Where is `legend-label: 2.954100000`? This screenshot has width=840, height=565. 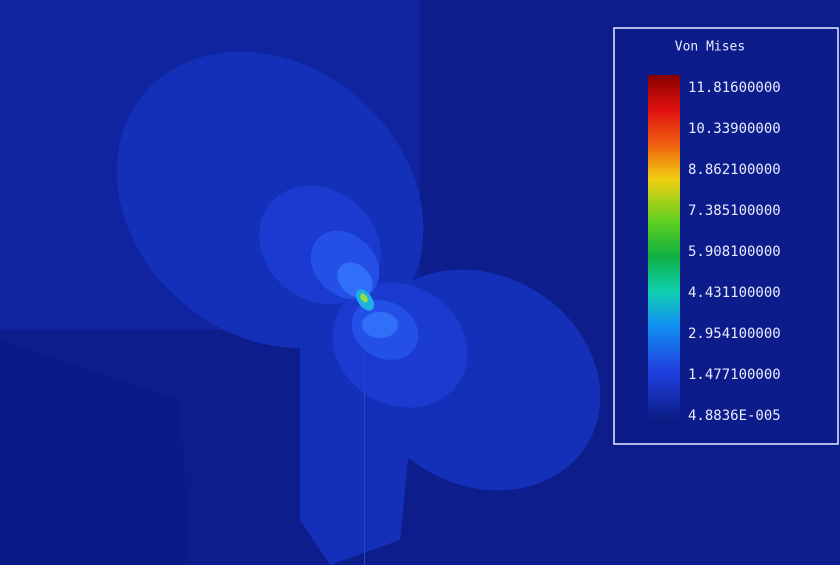
legend-label: 2.954100000 is located at coordinates (734, 334).